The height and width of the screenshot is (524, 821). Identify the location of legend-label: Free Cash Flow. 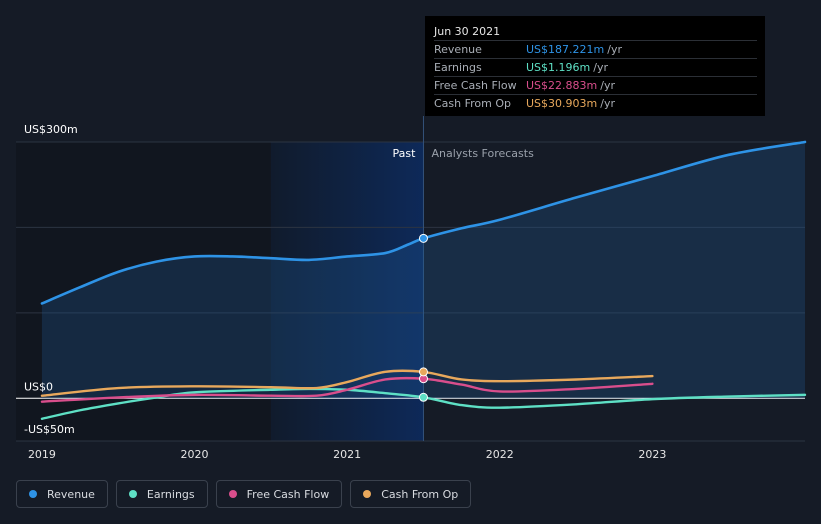
(288, 494).